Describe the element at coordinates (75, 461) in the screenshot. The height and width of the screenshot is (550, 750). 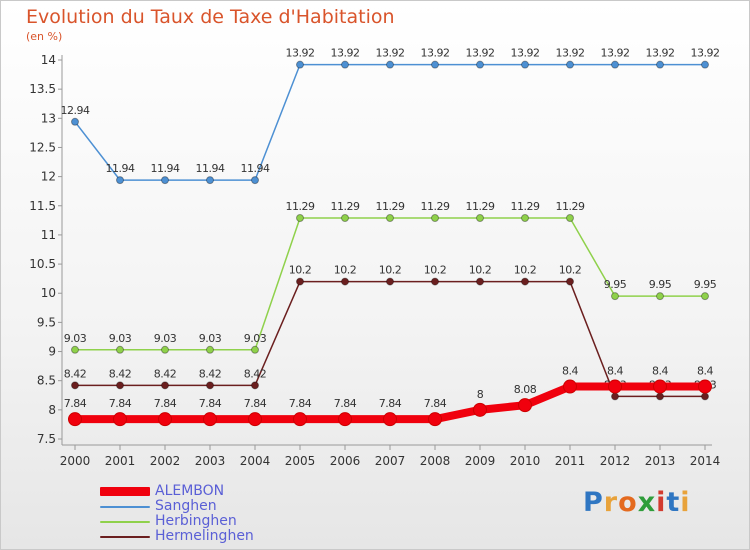
I see `x-tick-label: 2000` at that location.